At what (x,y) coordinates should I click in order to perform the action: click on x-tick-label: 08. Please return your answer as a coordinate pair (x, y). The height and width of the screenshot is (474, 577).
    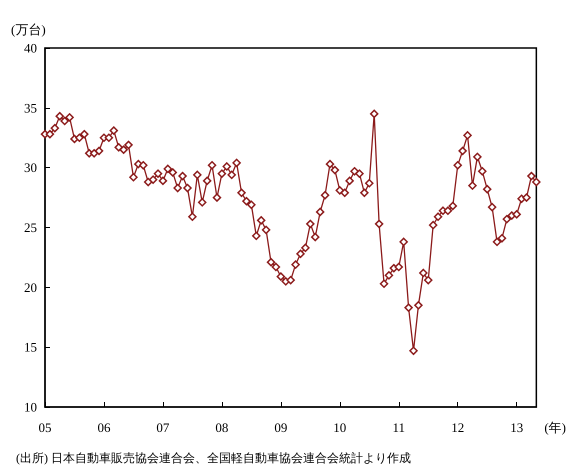
    Looking at the image, I should click on (221, 427).